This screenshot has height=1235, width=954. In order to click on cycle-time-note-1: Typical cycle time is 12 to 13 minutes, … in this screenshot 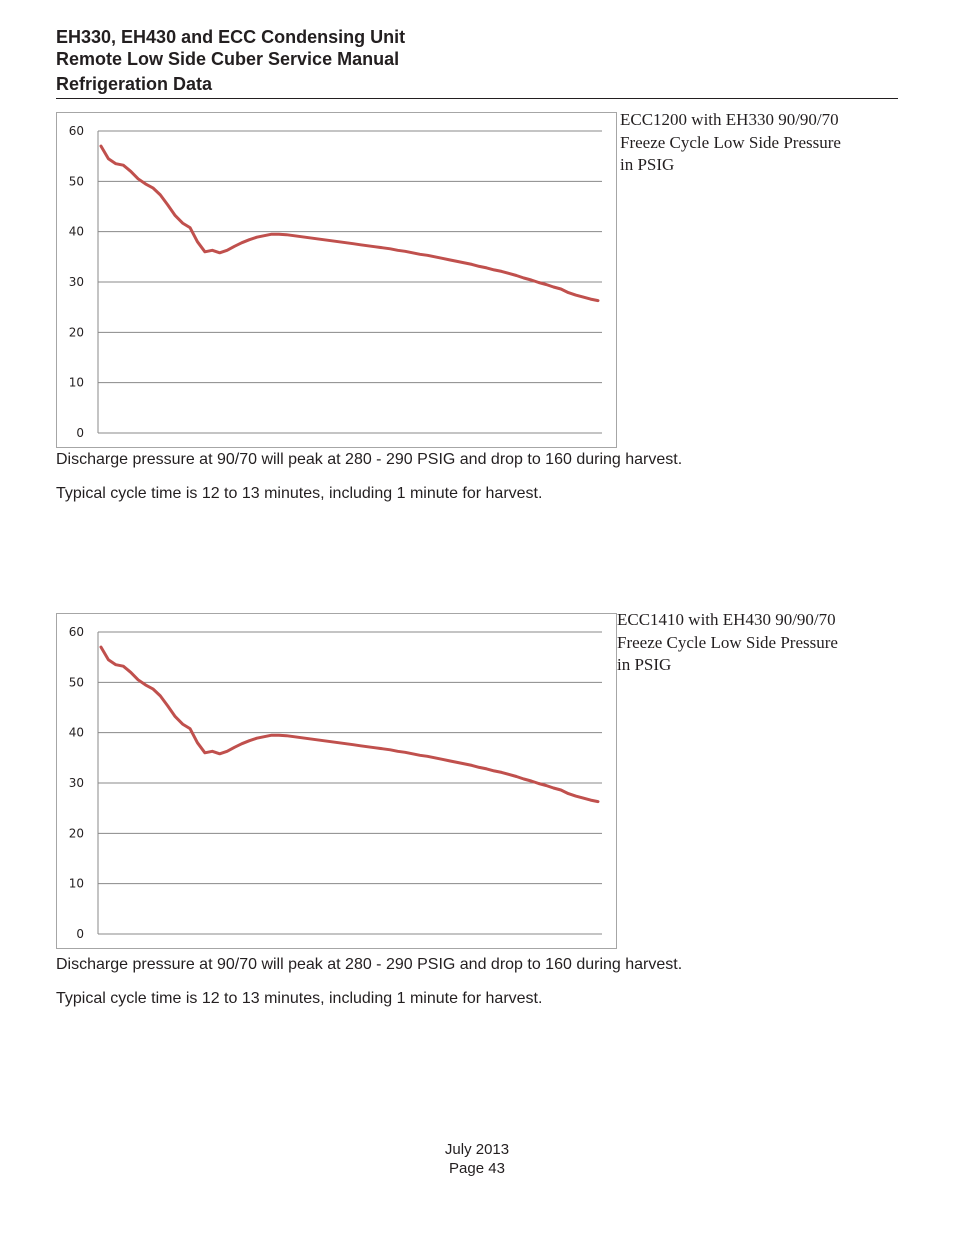, I will do `click(299, 493)`.